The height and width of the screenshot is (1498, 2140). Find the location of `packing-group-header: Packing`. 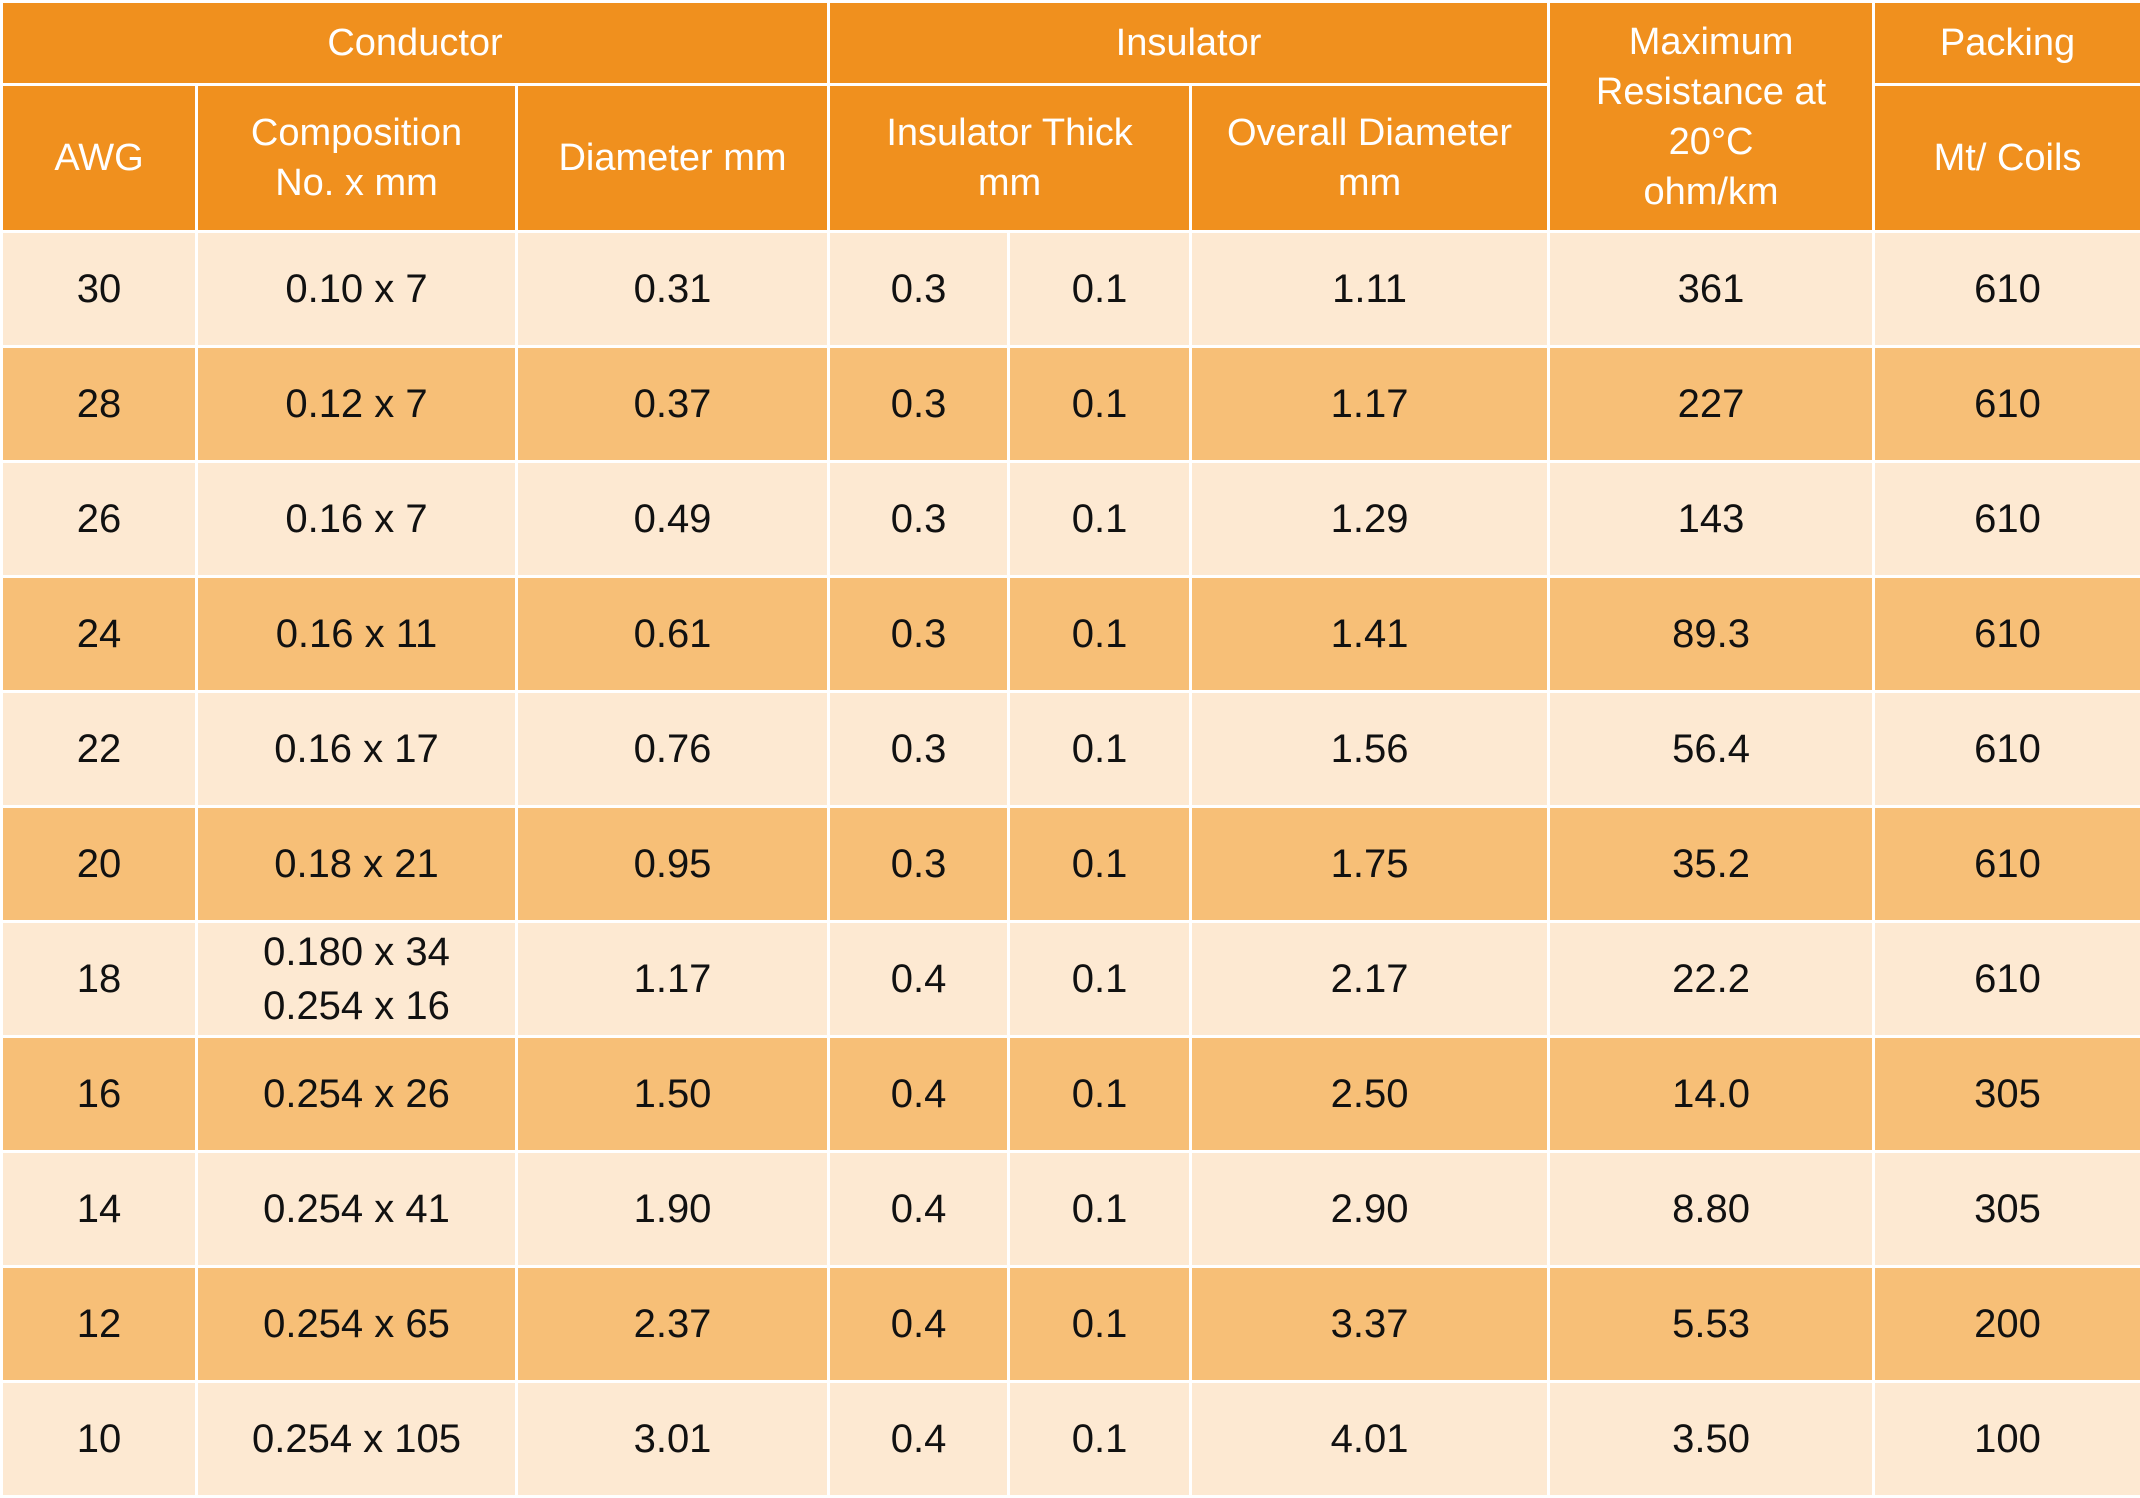

packing-group-header: Packing is located at coordinates (2007, 43).